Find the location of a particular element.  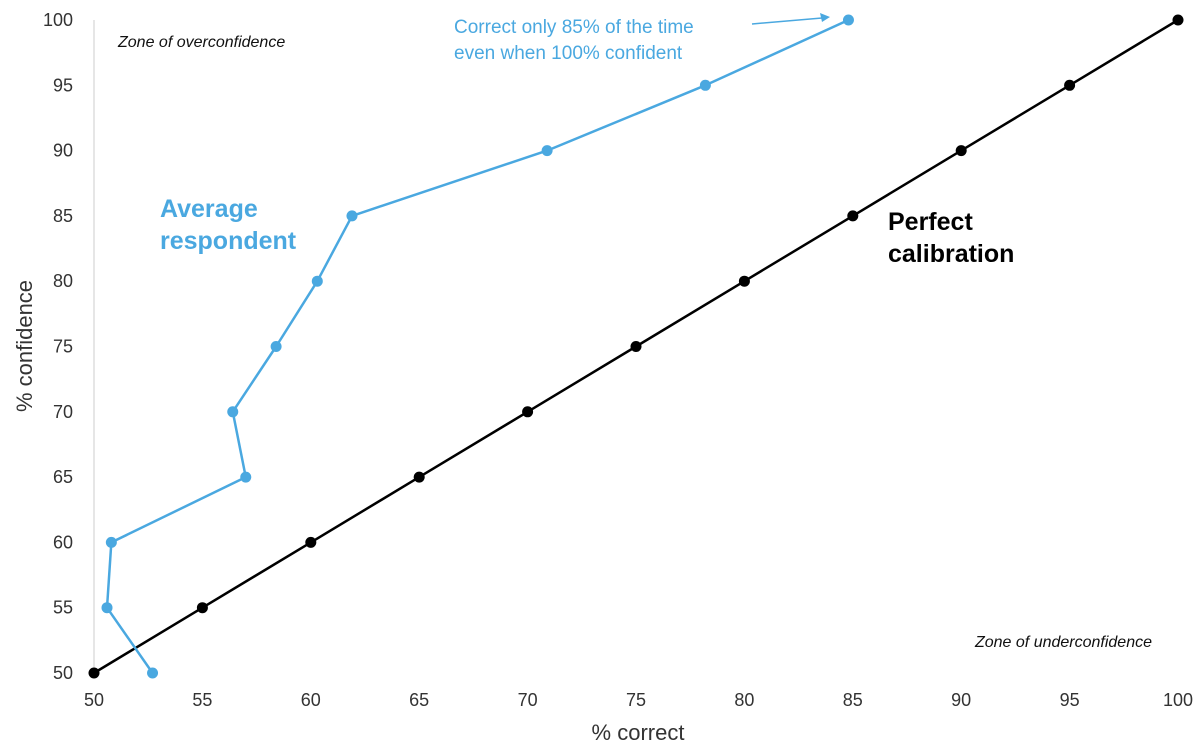

annotation-line: even when 100% confident is located at coordinates (568, 53).